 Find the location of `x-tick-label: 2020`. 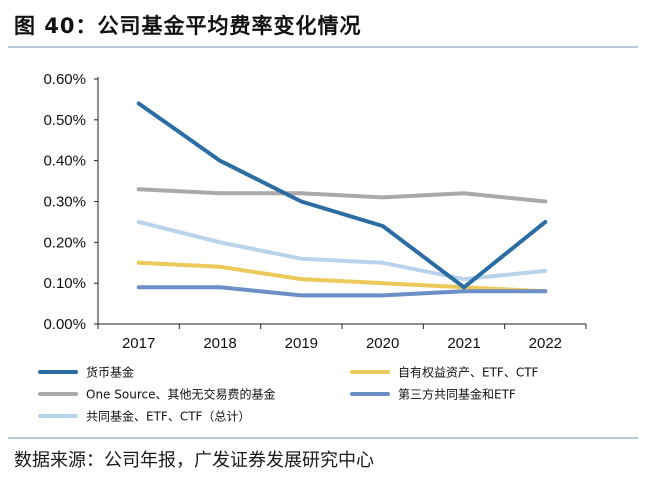

x-tick-label: 2020 is located at coordinates (382, 343).